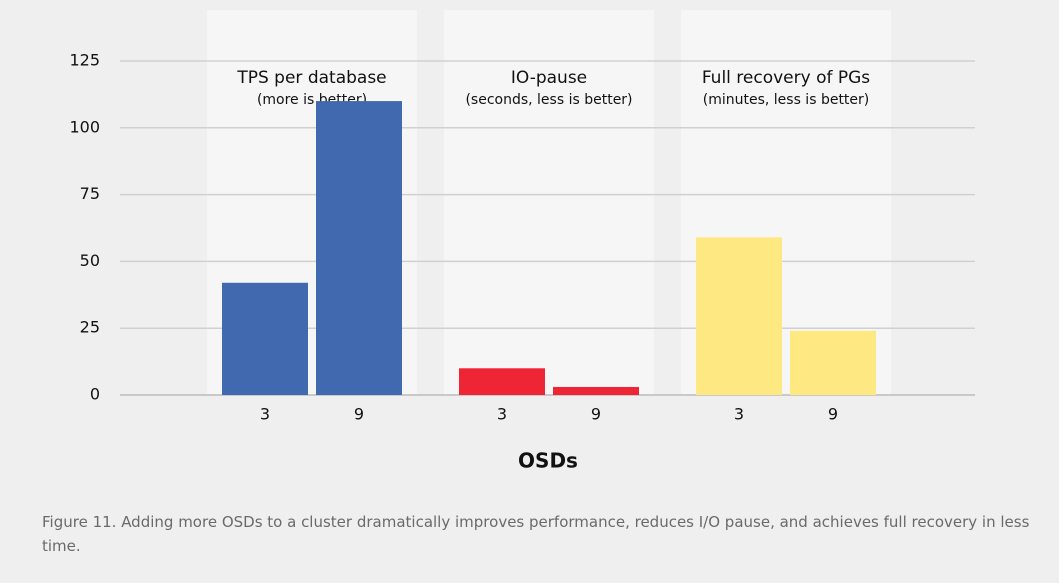 Image resolution: width=1059 pixels, height=583 pixels. Describe the element at coordinates (786, 100) in the screenshot. I see `group-subtitle: (minutes, less is better)` at that location.